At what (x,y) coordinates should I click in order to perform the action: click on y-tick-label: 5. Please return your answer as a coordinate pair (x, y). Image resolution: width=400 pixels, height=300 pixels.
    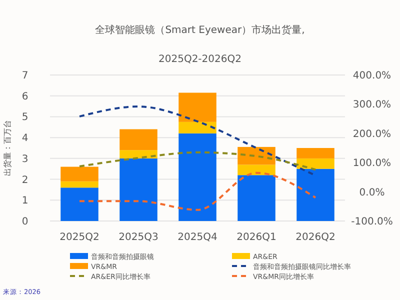
    Looking at the image, I should click on (25, 118).